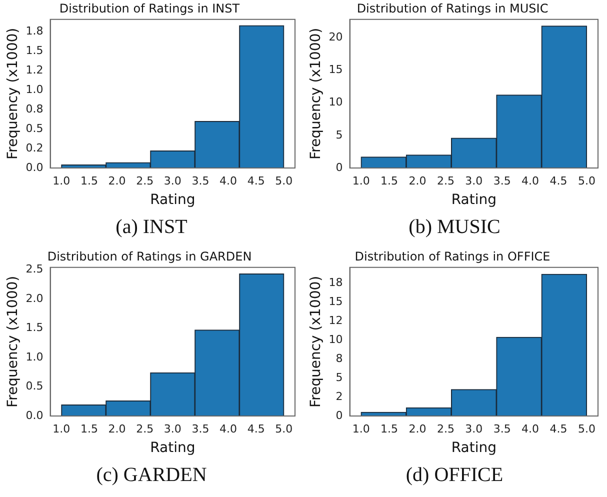 Image resolution: width=607 pixels, height=497 pixels. Describe the element at coordinates (335, 37) in the screenshot. I see `y-tick-label: 20` at that location.